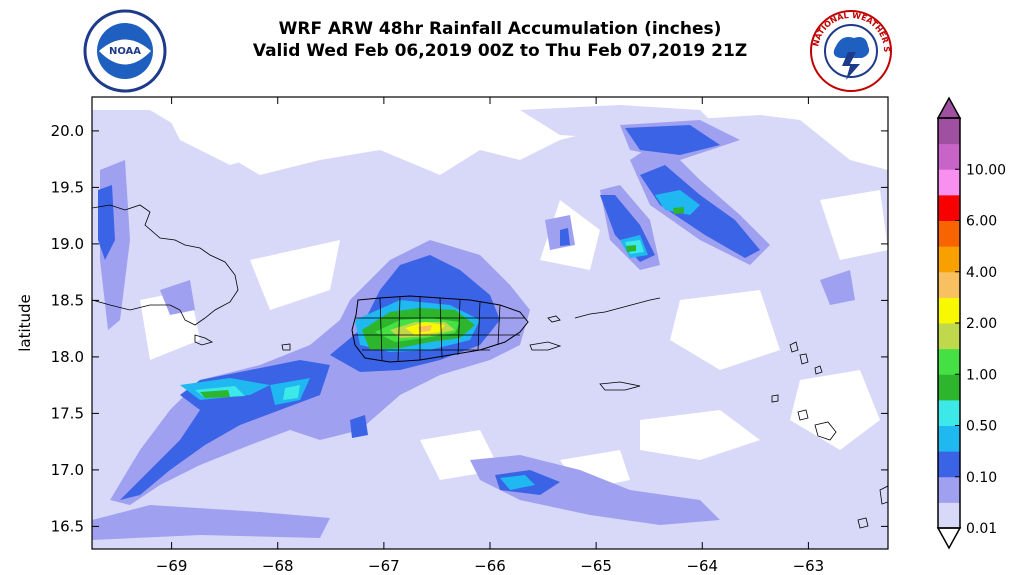 The width and height of the screenshot is (1024, 575). Describe the element at coordinates (67, 470) in the screenshot. I see `y-tick-label: 17.0` at that location.